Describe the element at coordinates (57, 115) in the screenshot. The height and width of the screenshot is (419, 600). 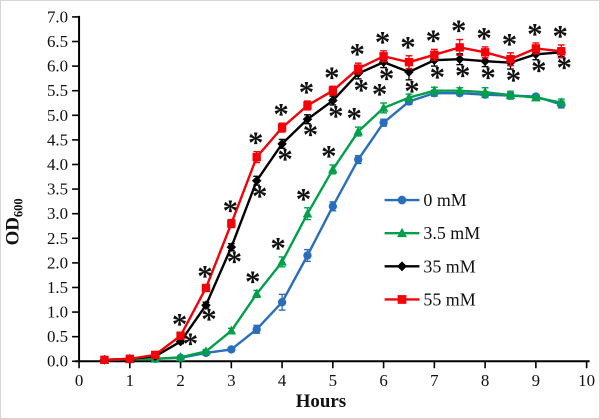
I see `y-tick-label: 5.0` at that location.